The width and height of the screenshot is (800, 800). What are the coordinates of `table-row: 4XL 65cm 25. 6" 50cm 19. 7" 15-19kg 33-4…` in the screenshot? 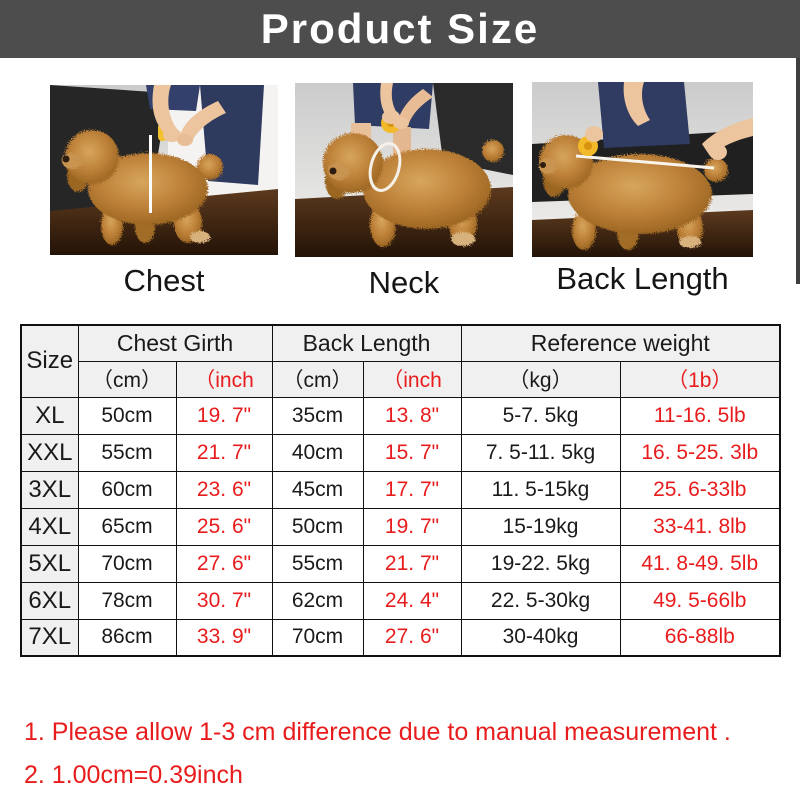 It's located at (400, 526).